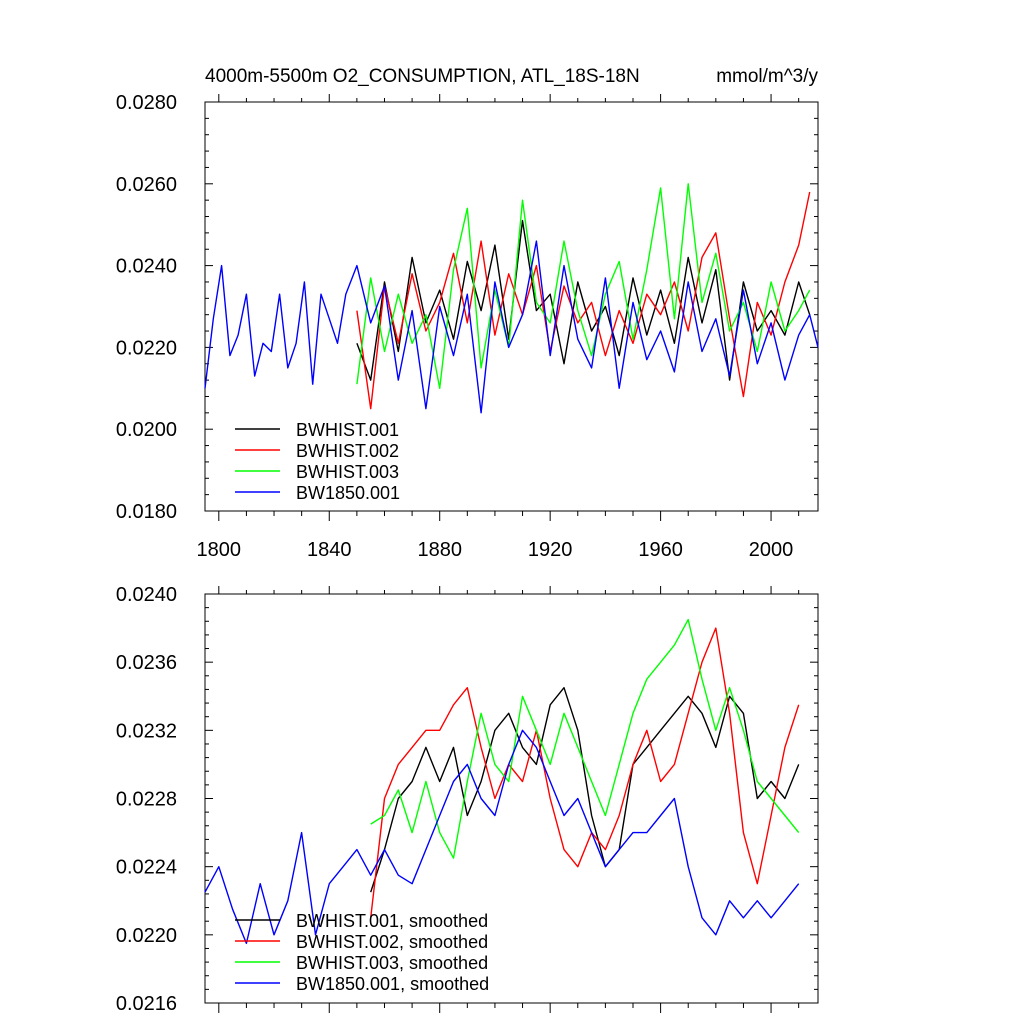  What do you see at coordinates (146, 1004) in the screenshot?
I see `y-tick-label-bottom: 0.0216` at bounding box center [146, 1004].